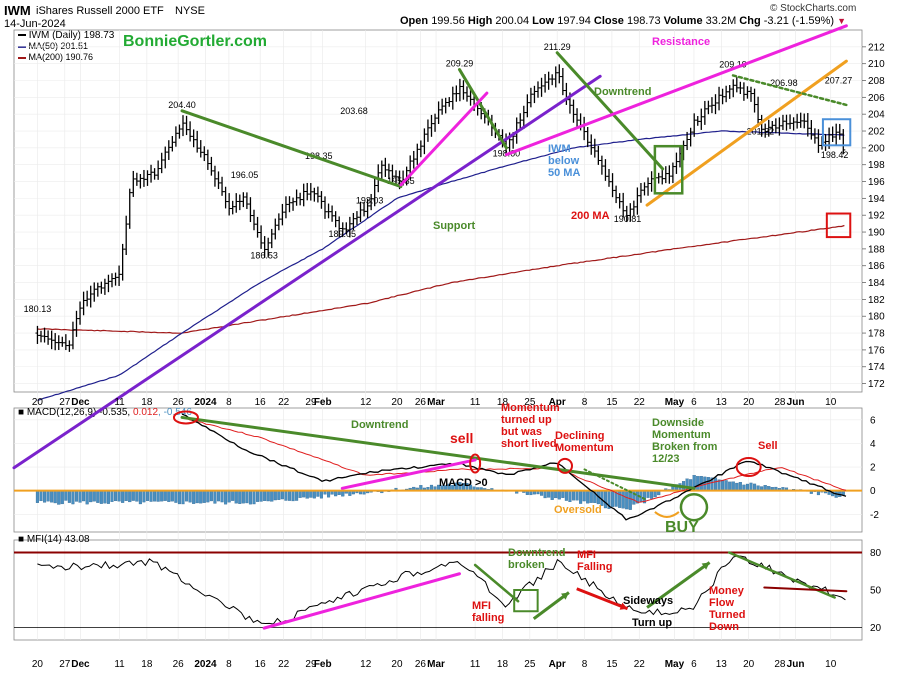 The width and height of the screenshot is (900, 673). Describe the element at coordinates (311, 402) in the screenshot. I see `price-x-tick-label: 29` at that location.